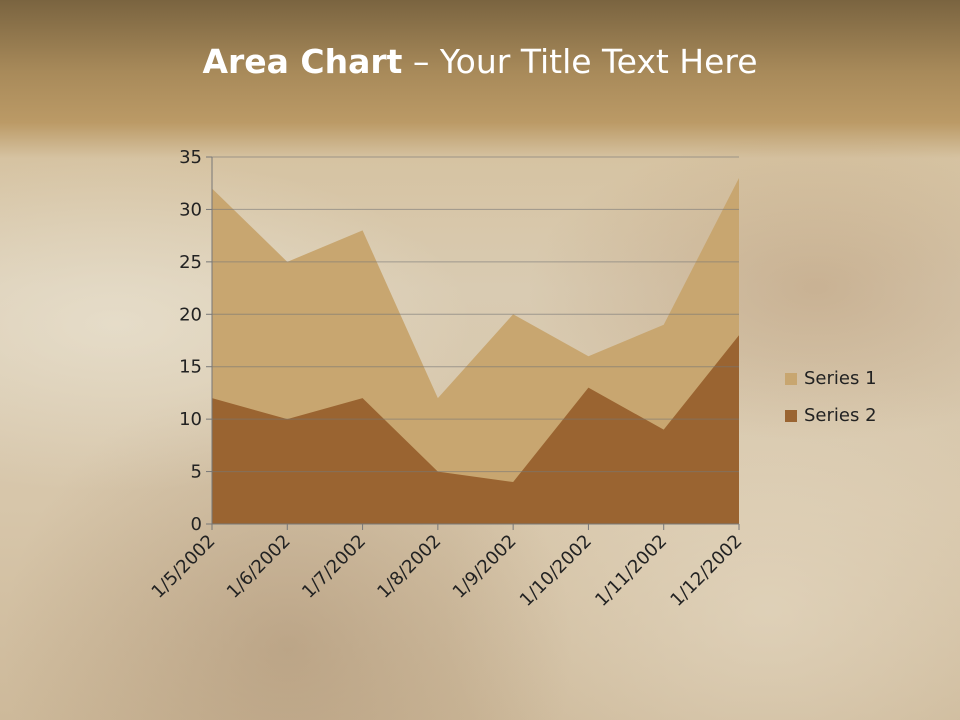  What do you see at coordinates (190, 157) in the screenshot?
I see `y-tick-label: 35` at bounding box center [190, 157].